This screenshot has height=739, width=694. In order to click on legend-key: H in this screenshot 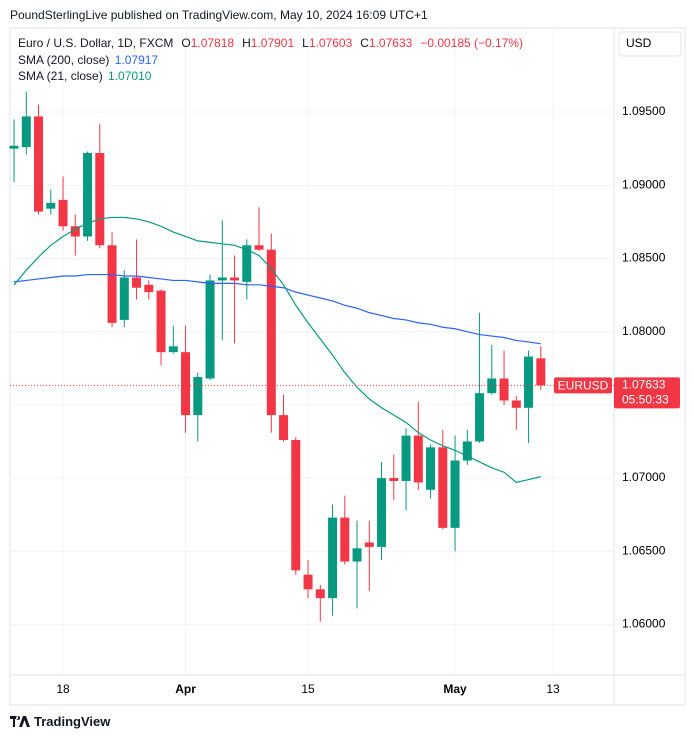, I will do `click(246, 43)`.